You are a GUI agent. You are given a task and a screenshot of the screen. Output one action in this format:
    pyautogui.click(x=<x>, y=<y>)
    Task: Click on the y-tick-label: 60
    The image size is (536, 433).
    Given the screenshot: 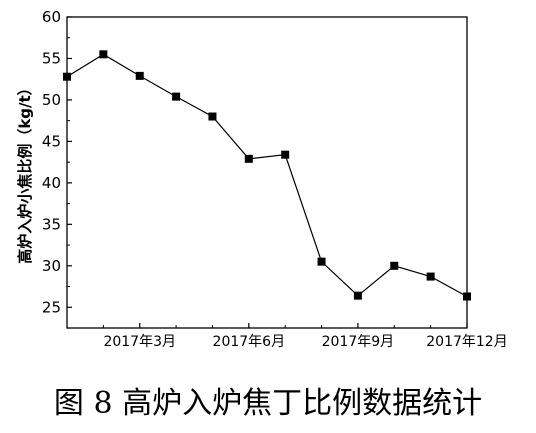 What is the action you would take?
    pyautogui.click(x=51, y=17)
    